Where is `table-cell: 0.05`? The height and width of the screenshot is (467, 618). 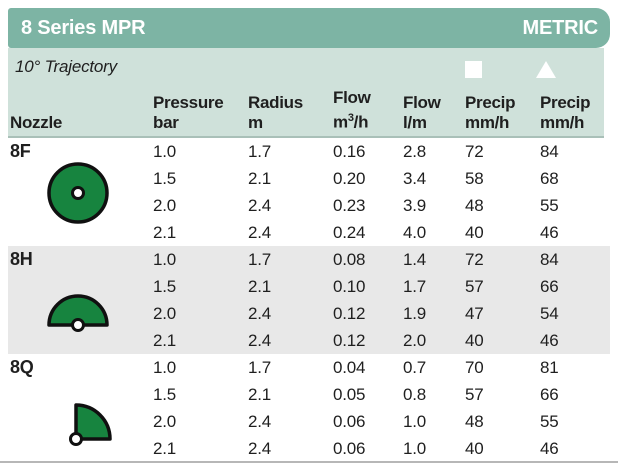
table-cell: 0.05 is located at coordinates (349, 394).